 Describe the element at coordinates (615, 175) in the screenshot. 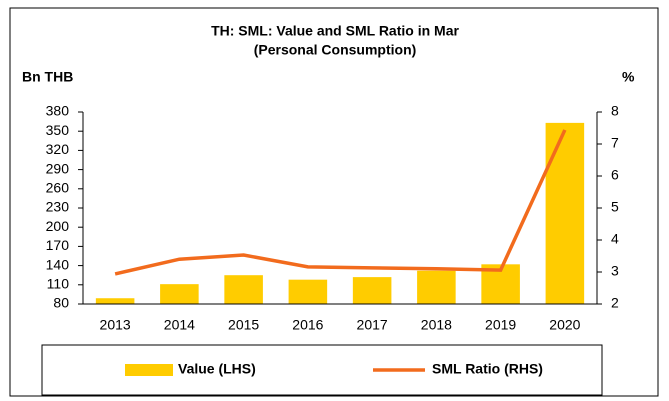

I see `y2-tick-label: 6` at that location.